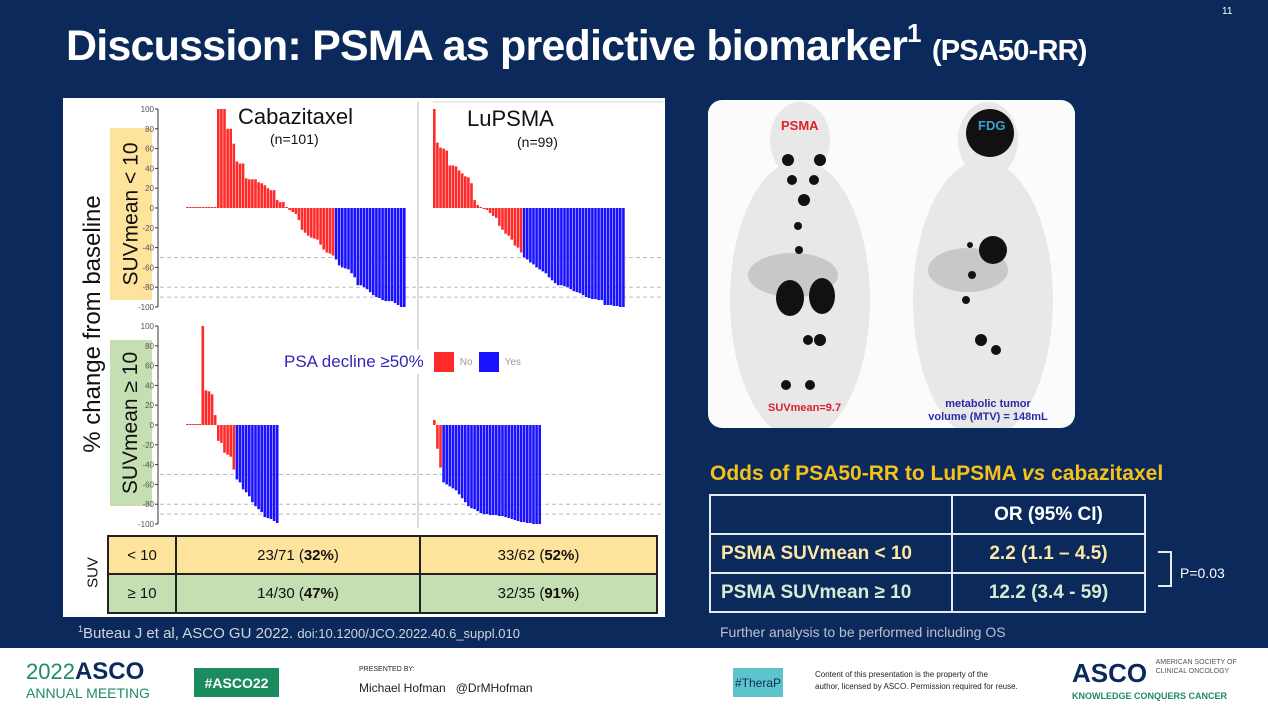  I want to click on y-tick-label: 20, so click(149, 188).